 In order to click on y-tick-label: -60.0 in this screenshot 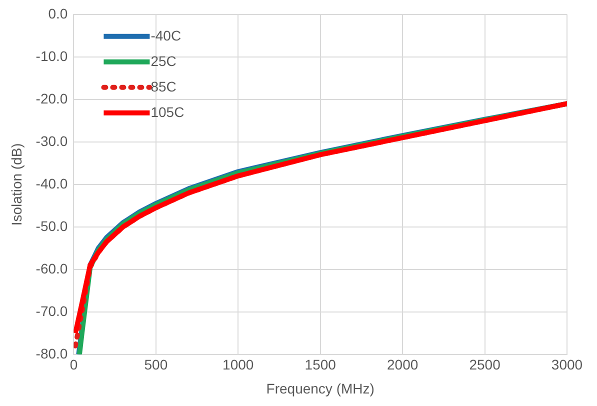, I will do `click(52, 268)`.